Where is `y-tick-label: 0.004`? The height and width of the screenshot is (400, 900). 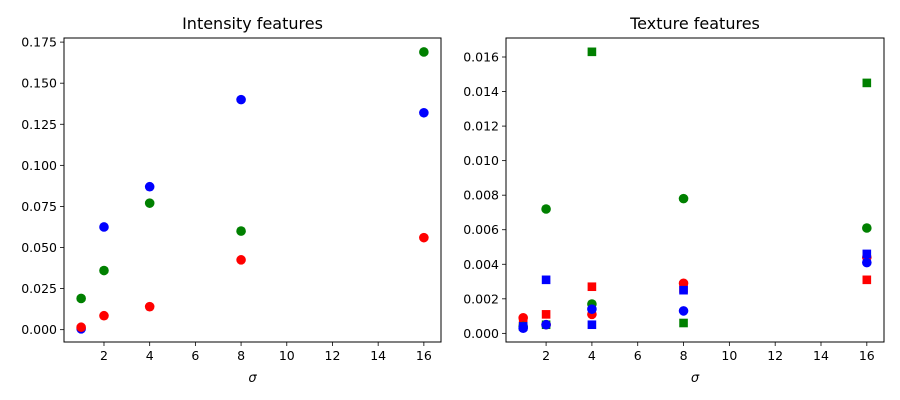 y-tick-label: 0.004 is located at coordinates (481, 264).